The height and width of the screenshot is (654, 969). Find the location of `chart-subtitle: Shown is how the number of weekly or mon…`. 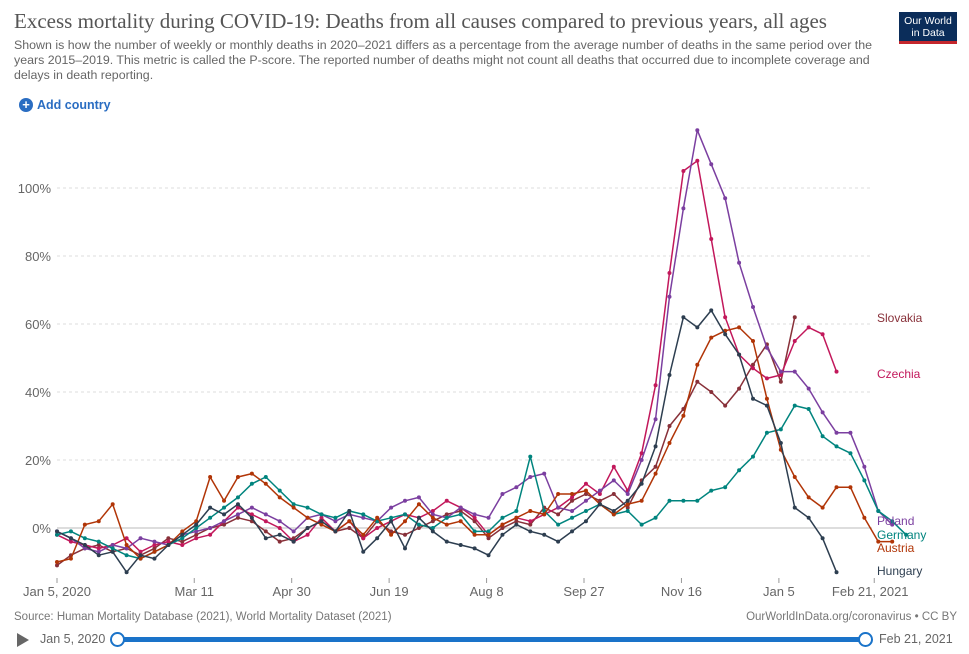

chart-subtitle: Shown is how the number of weekly or mon… is located at coordinates (443, 60).